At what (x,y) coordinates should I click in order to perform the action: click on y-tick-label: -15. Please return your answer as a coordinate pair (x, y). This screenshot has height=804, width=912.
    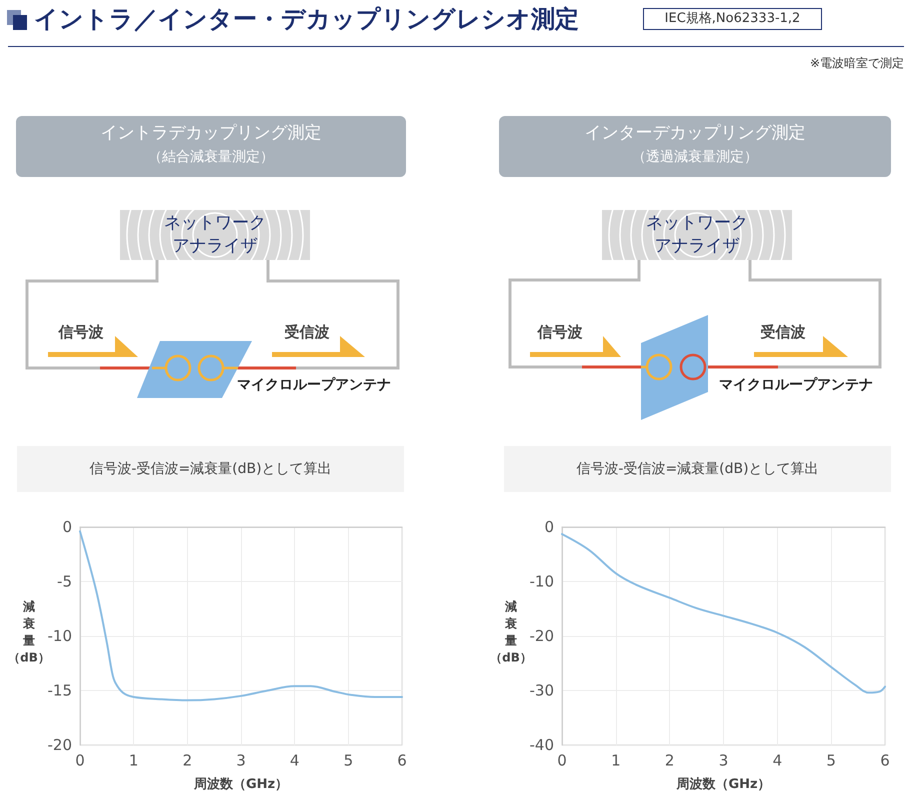
    Looking at the image, I should click on (60, 691).